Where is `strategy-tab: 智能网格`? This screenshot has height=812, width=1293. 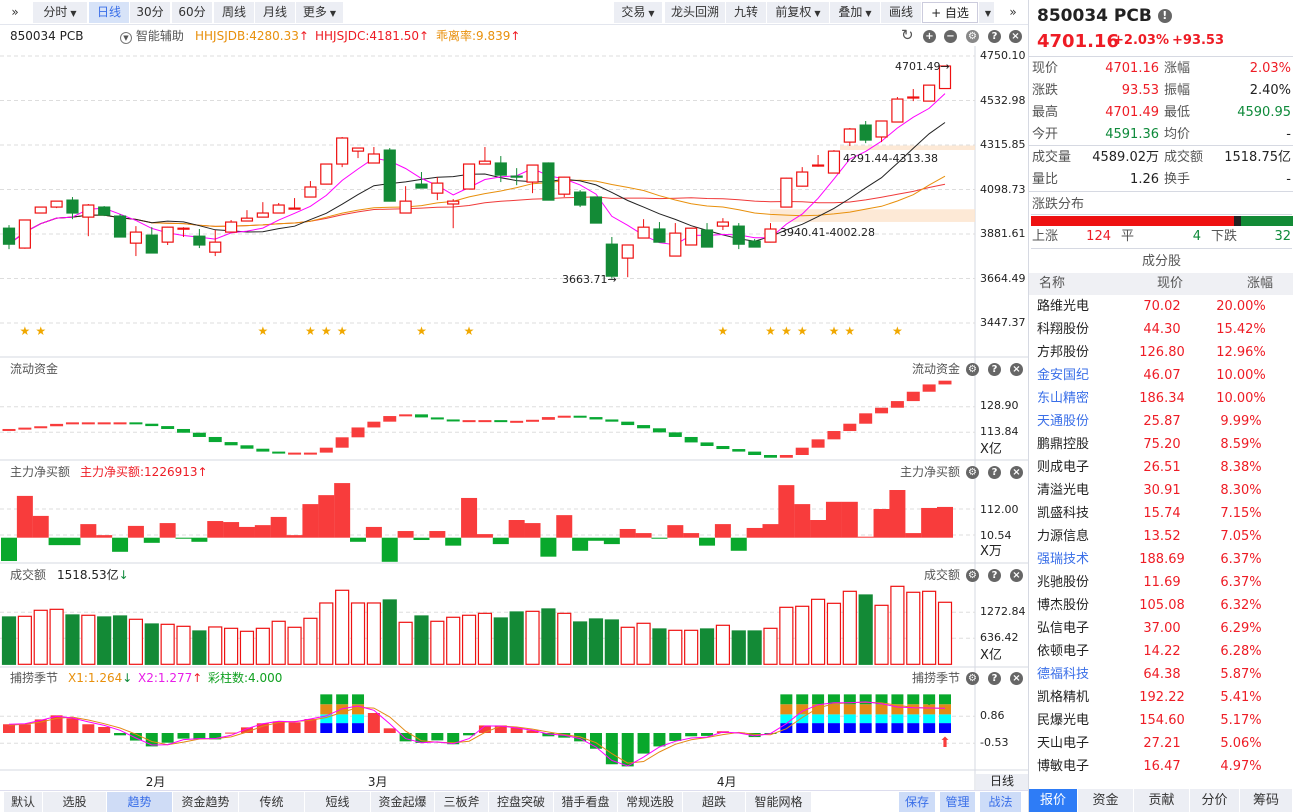
strategy-tab: 智能网格 is located at coordinates (779, 802).